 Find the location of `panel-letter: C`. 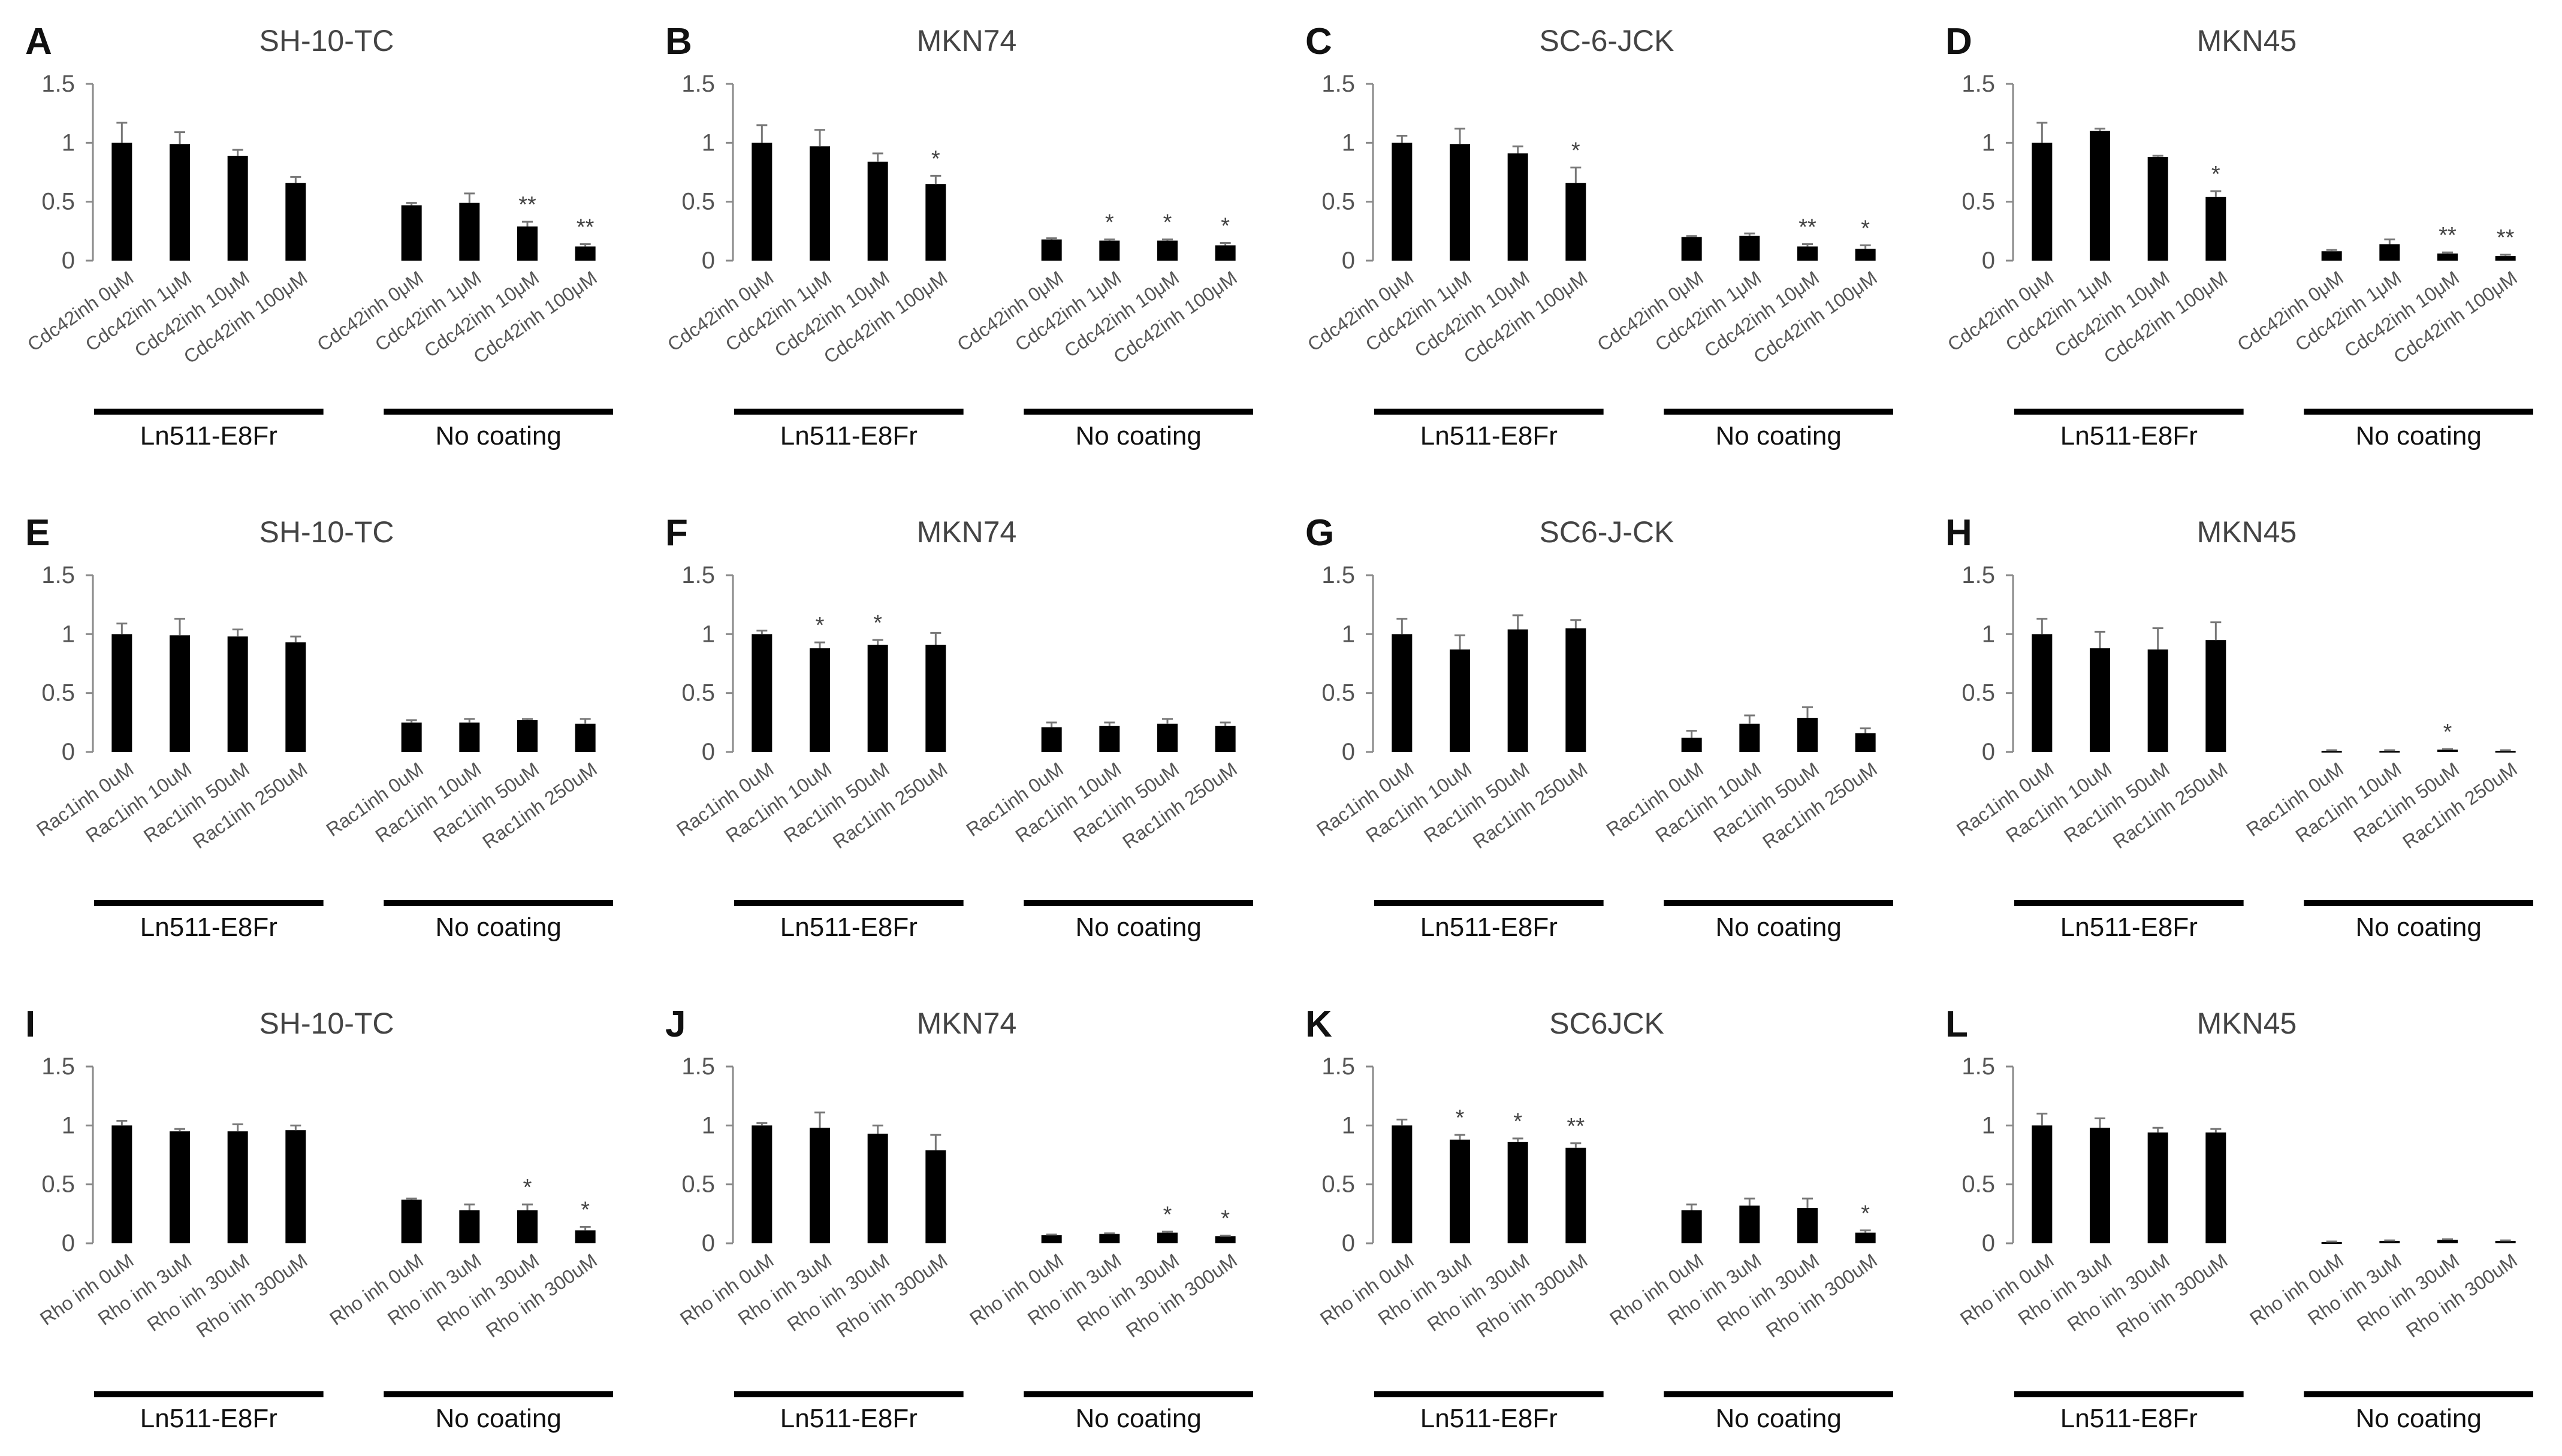

panel-letter: C is located at coordinates (1318, 41).